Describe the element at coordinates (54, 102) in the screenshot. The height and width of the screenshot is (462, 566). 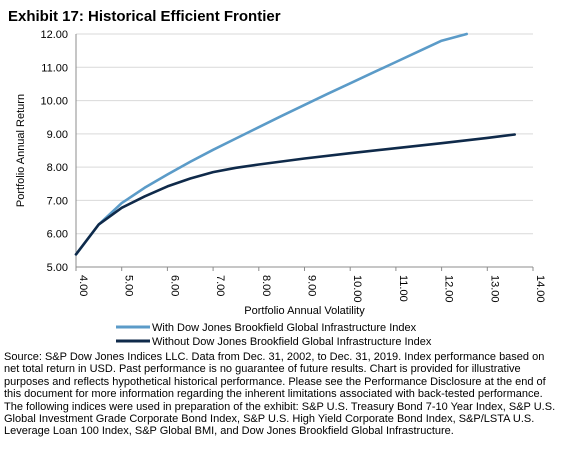
I see `y-tick-label: 10.00` at that location.